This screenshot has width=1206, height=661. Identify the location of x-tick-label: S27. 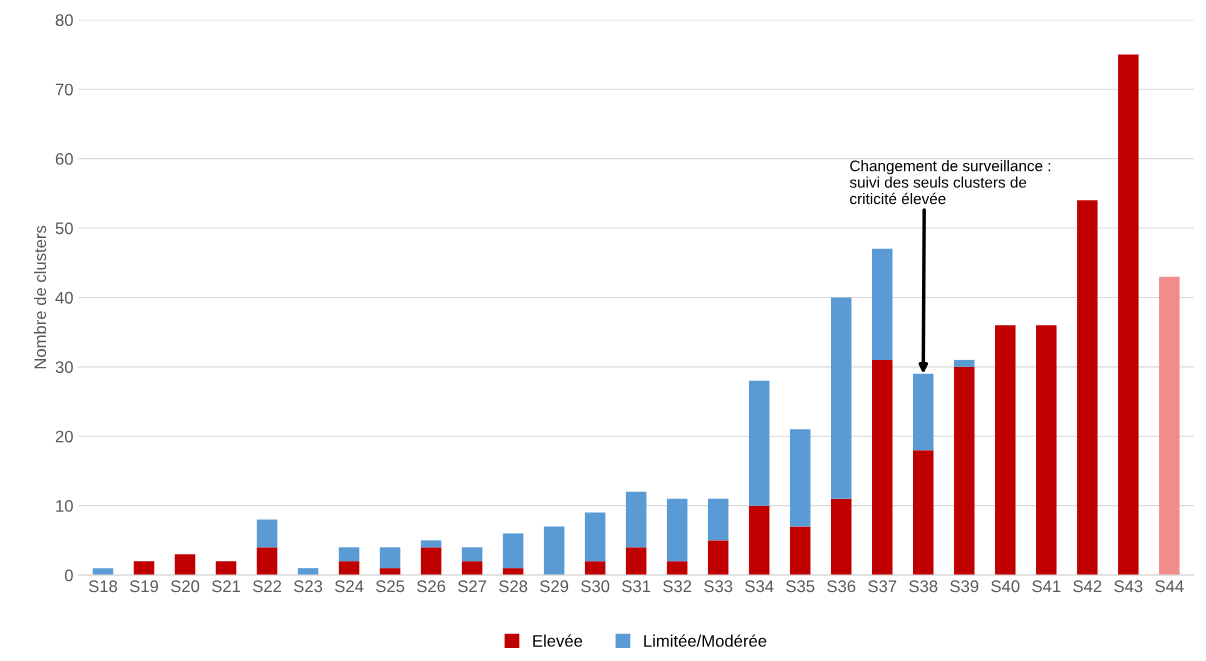
(472, 586).